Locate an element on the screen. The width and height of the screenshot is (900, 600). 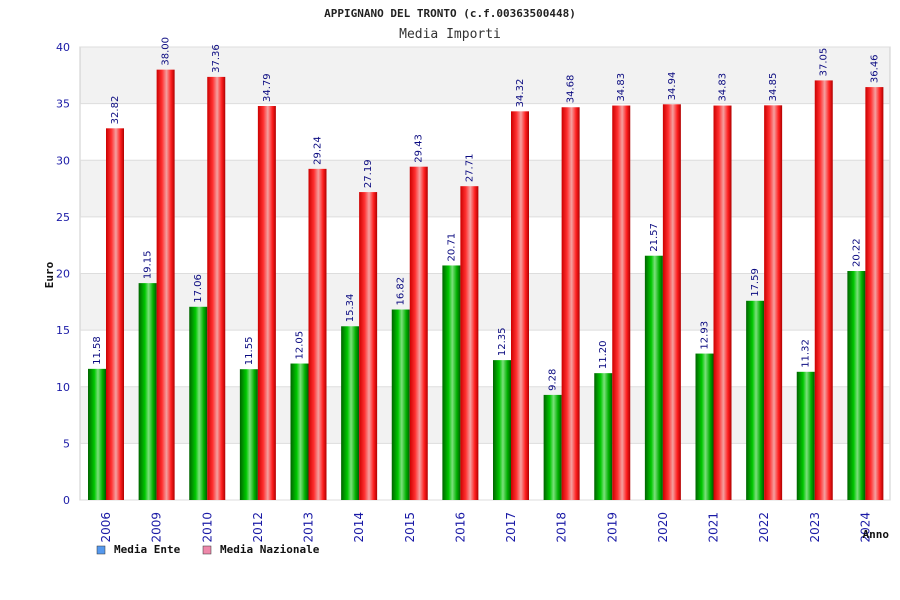
data-label: 16.82 is located at coordinates (401, 291).